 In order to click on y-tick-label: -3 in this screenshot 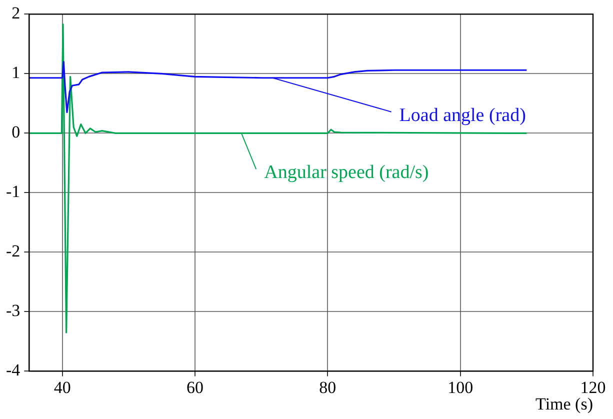, I will do `click(13, 310)`.